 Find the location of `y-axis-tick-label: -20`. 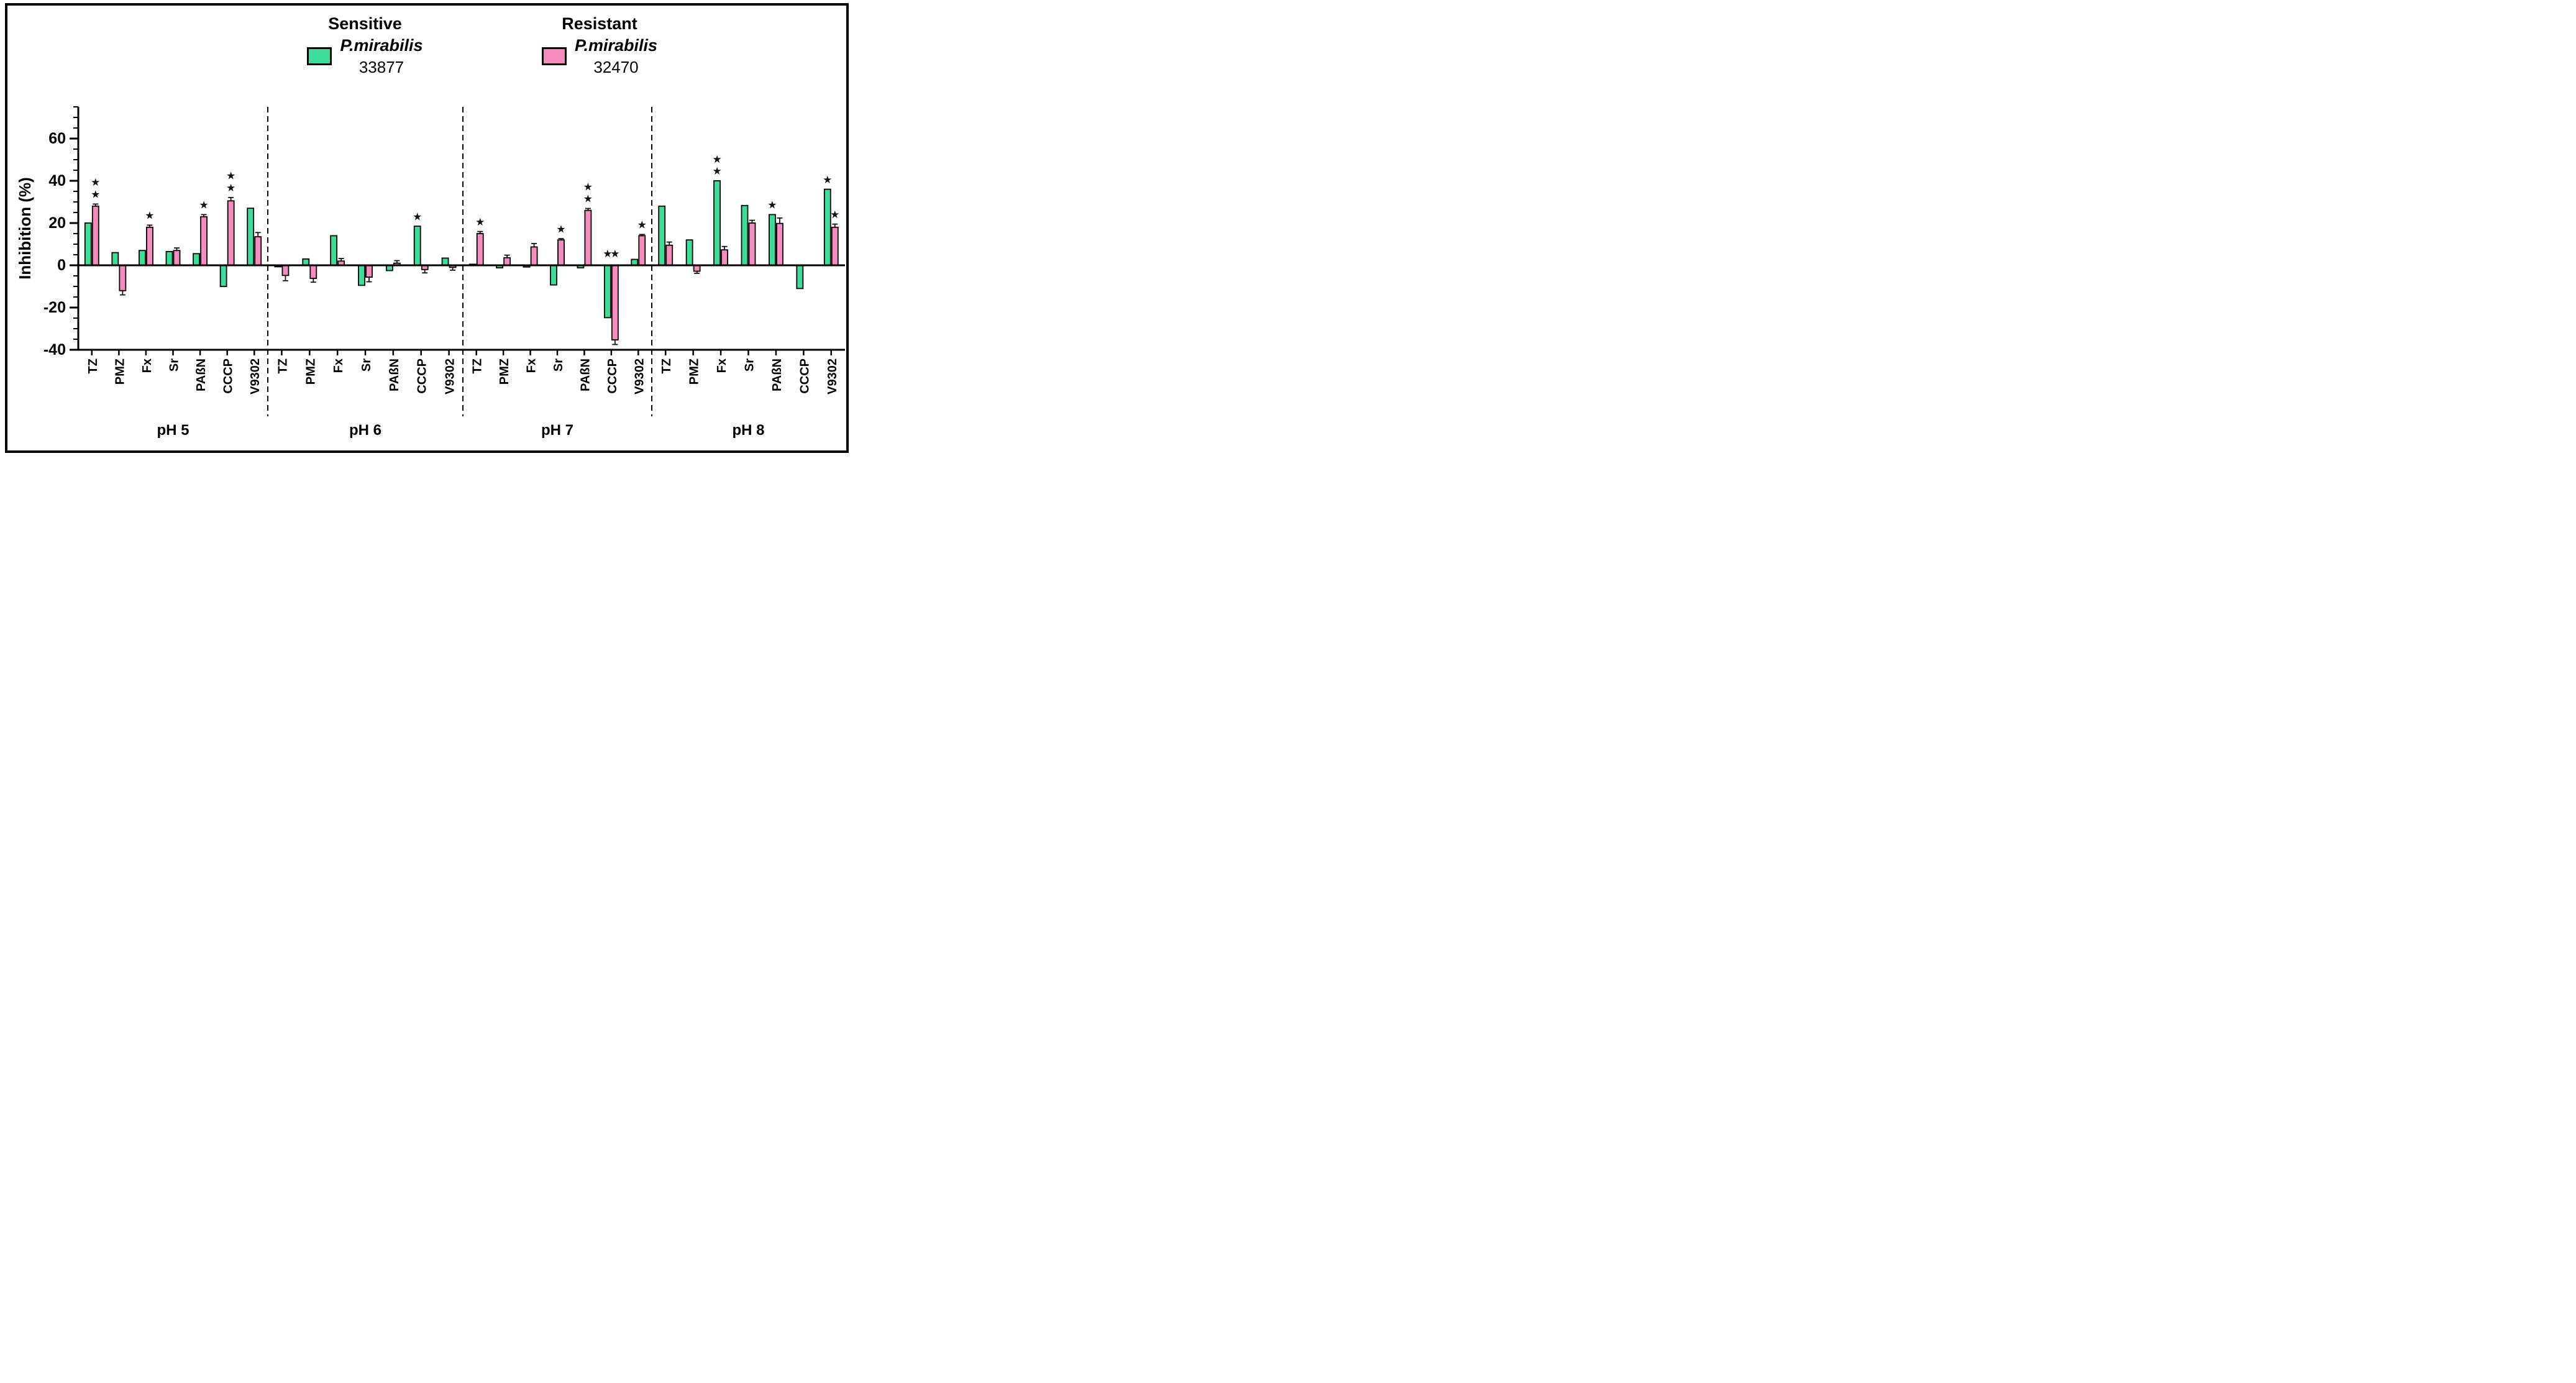

y-axis-tick-label: -20 is located at coordinates (54, 307).